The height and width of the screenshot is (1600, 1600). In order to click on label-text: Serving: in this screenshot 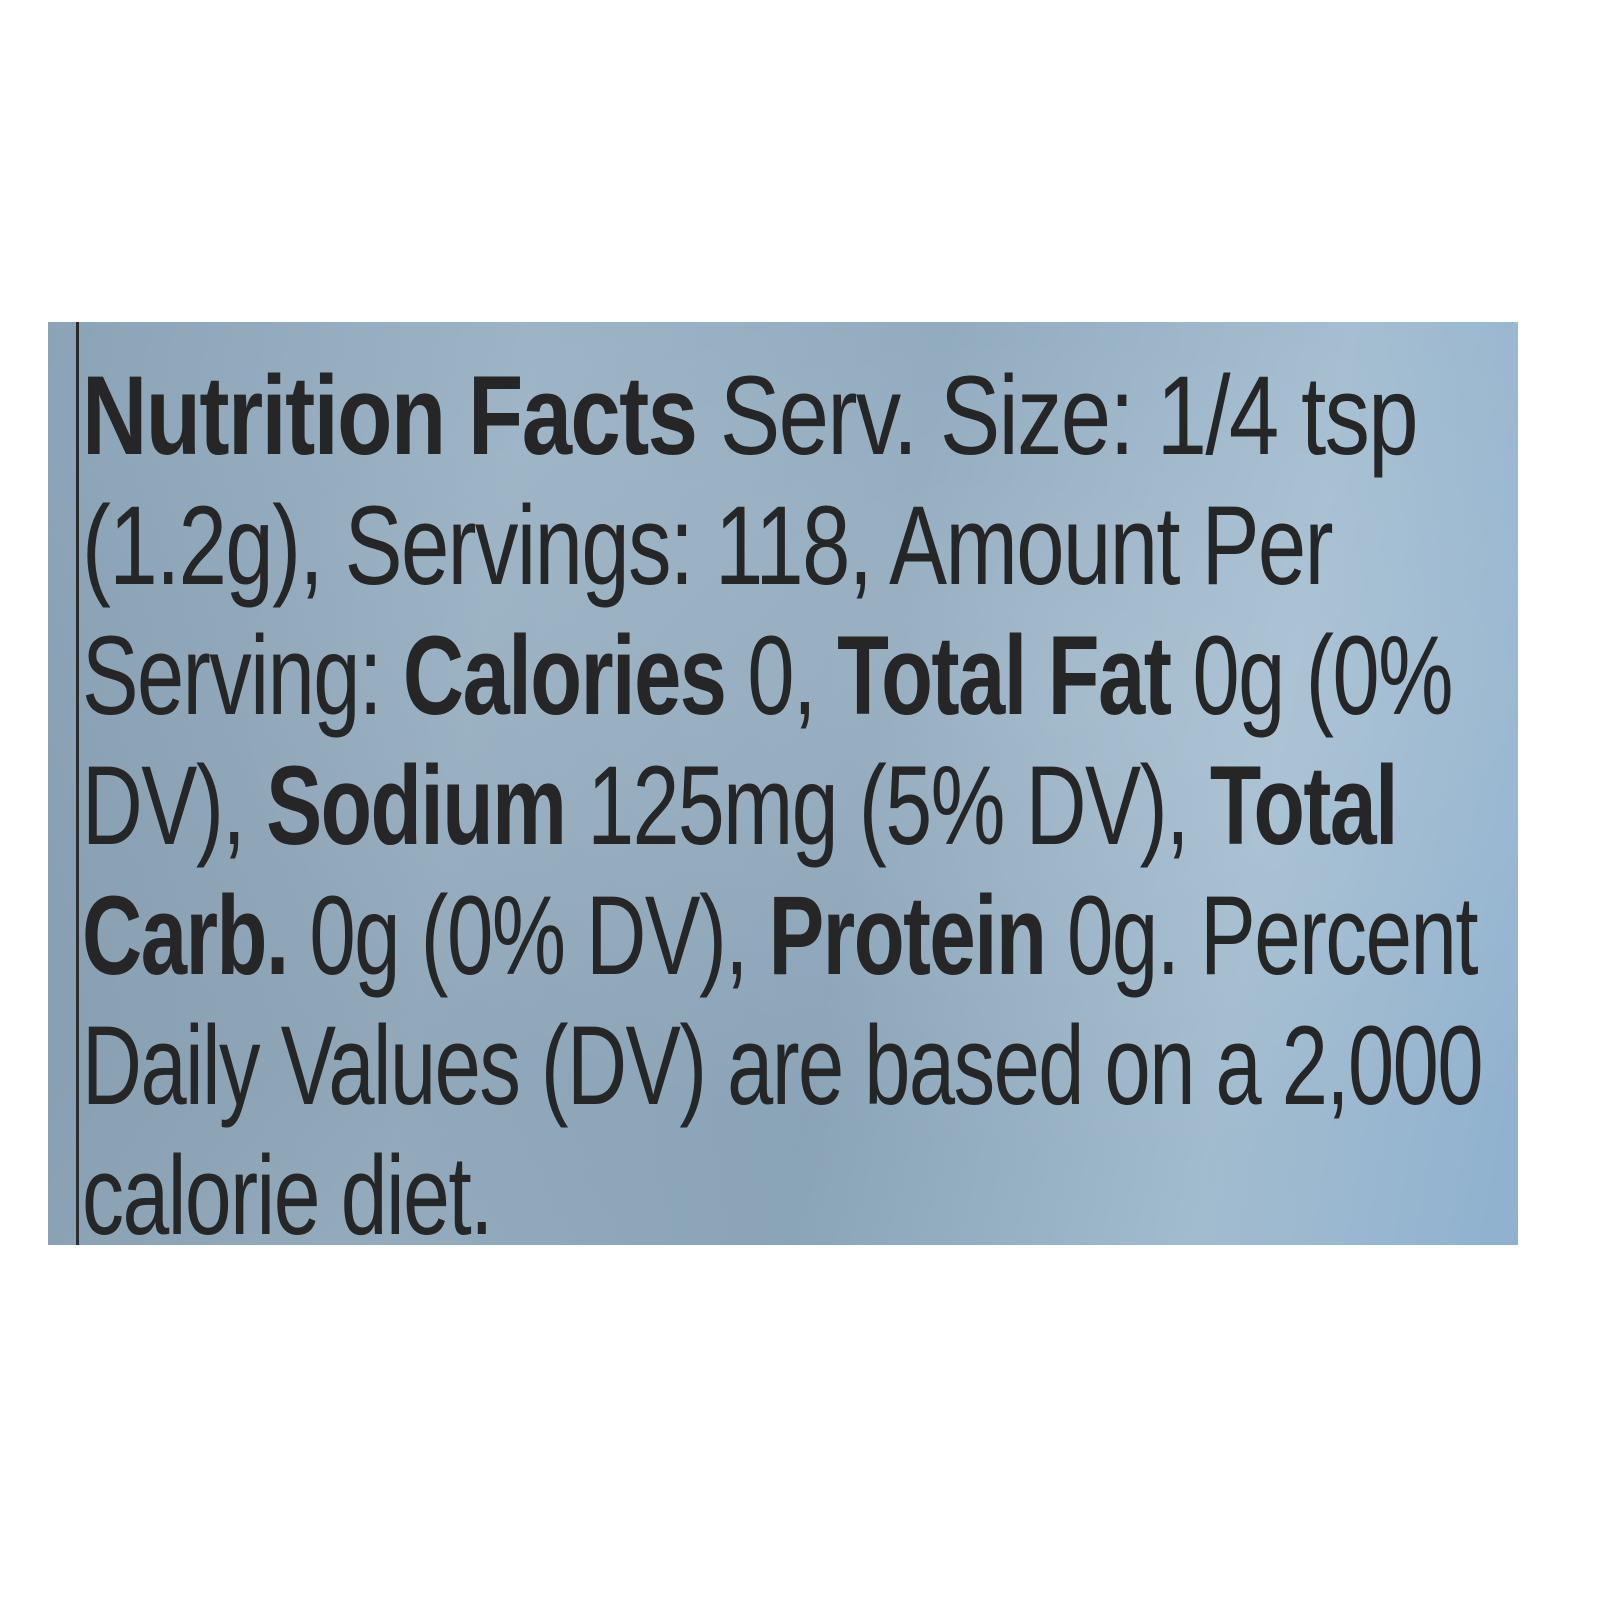, I will do `click(242, 675)`.